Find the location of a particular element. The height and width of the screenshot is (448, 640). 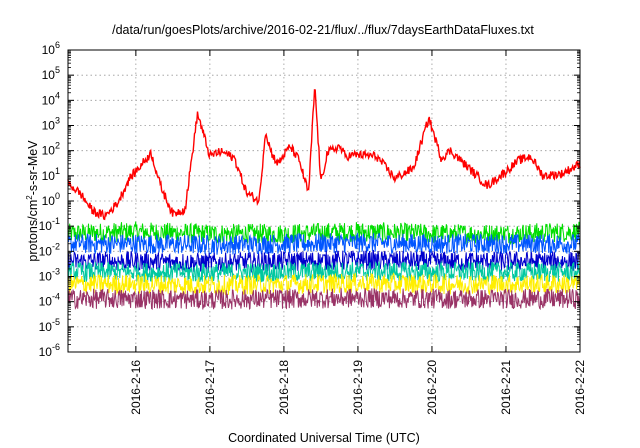

y-tick-label: 10⁰ is located at coordinates (51, 199).